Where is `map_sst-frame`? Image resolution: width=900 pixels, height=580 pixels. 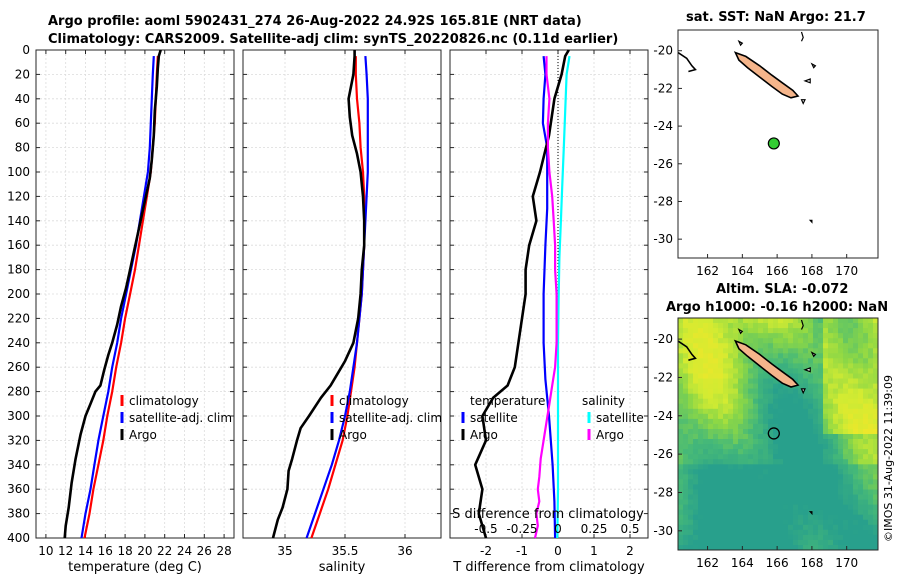 map_sst-frame is located at coordinates (778, 144).